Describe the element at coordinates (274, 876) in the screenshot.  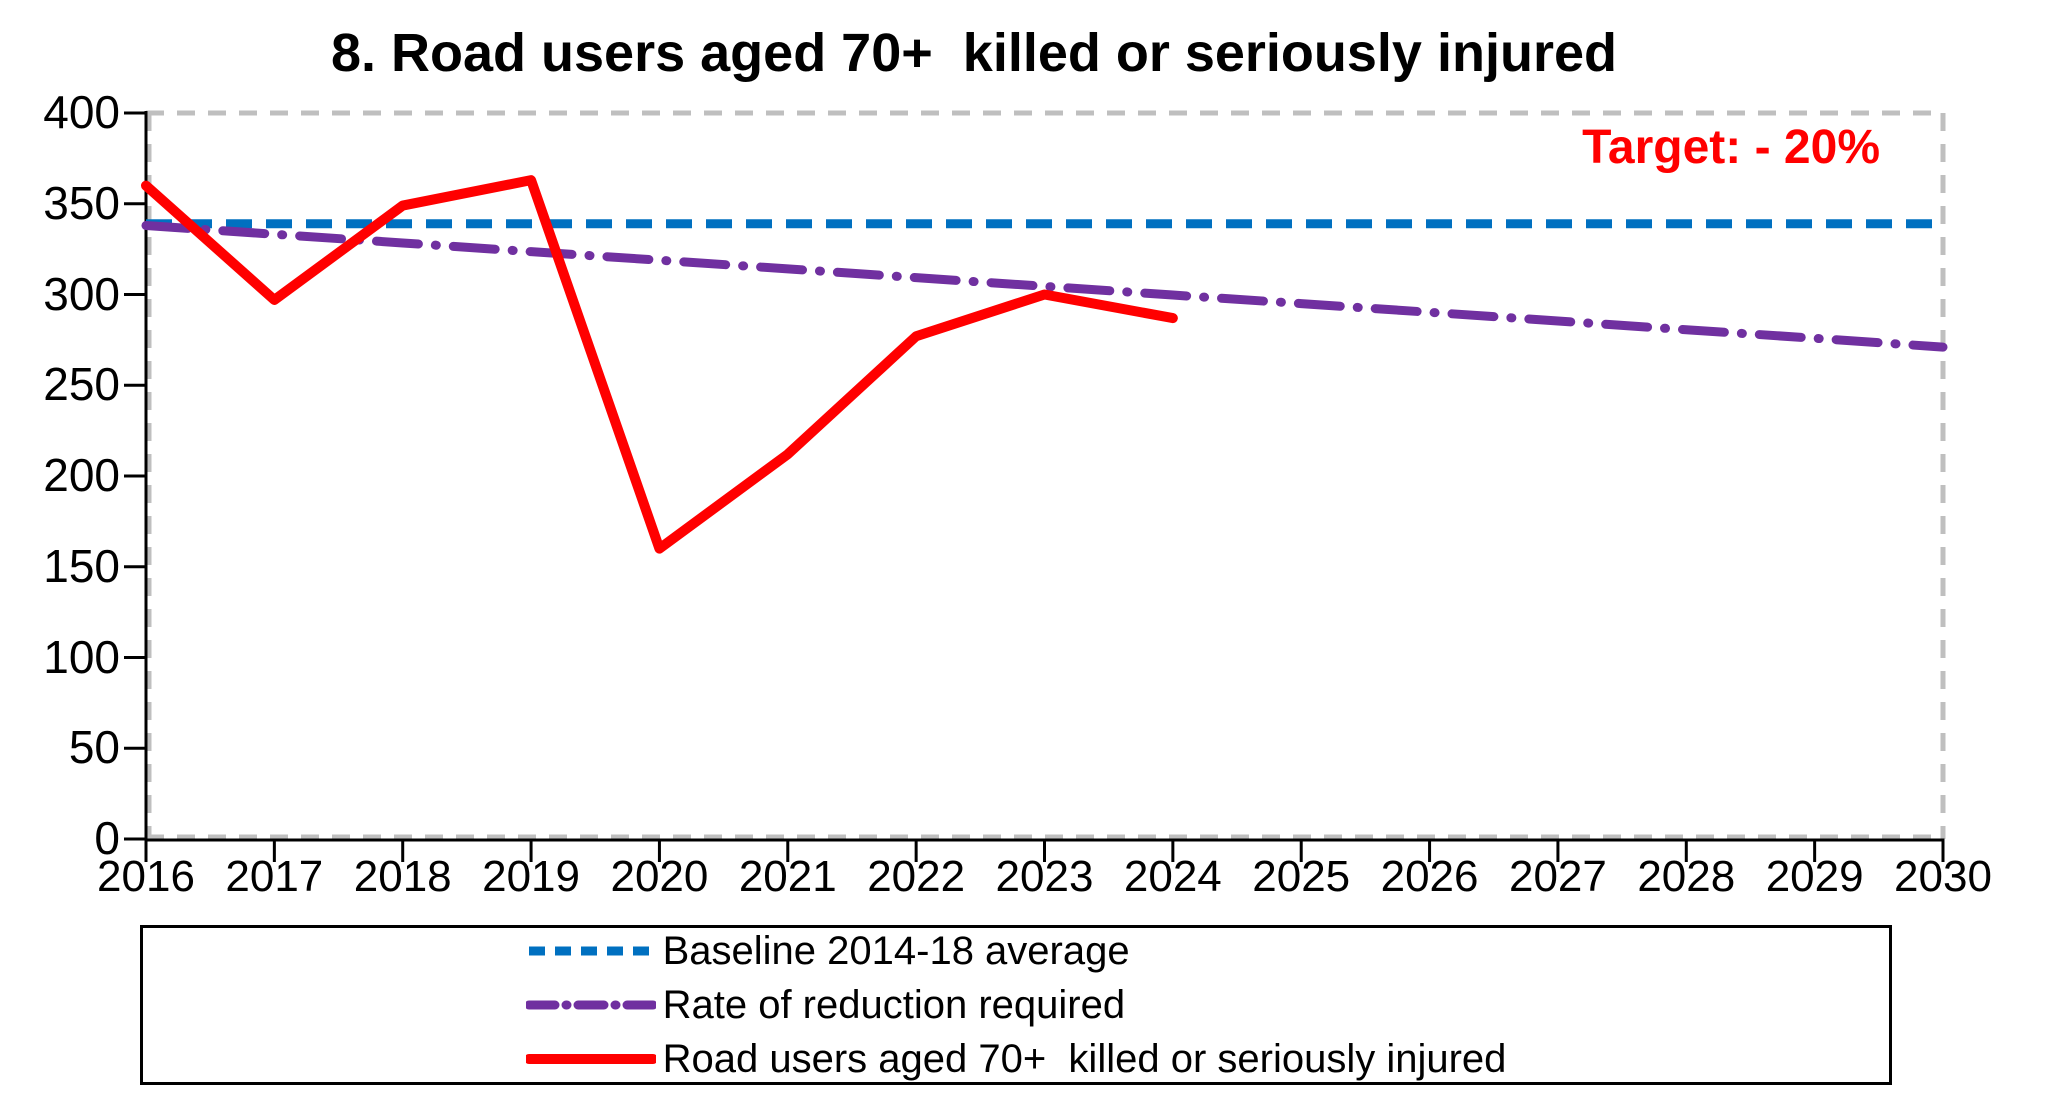
I see `x-tick-label: 2017` at that location.